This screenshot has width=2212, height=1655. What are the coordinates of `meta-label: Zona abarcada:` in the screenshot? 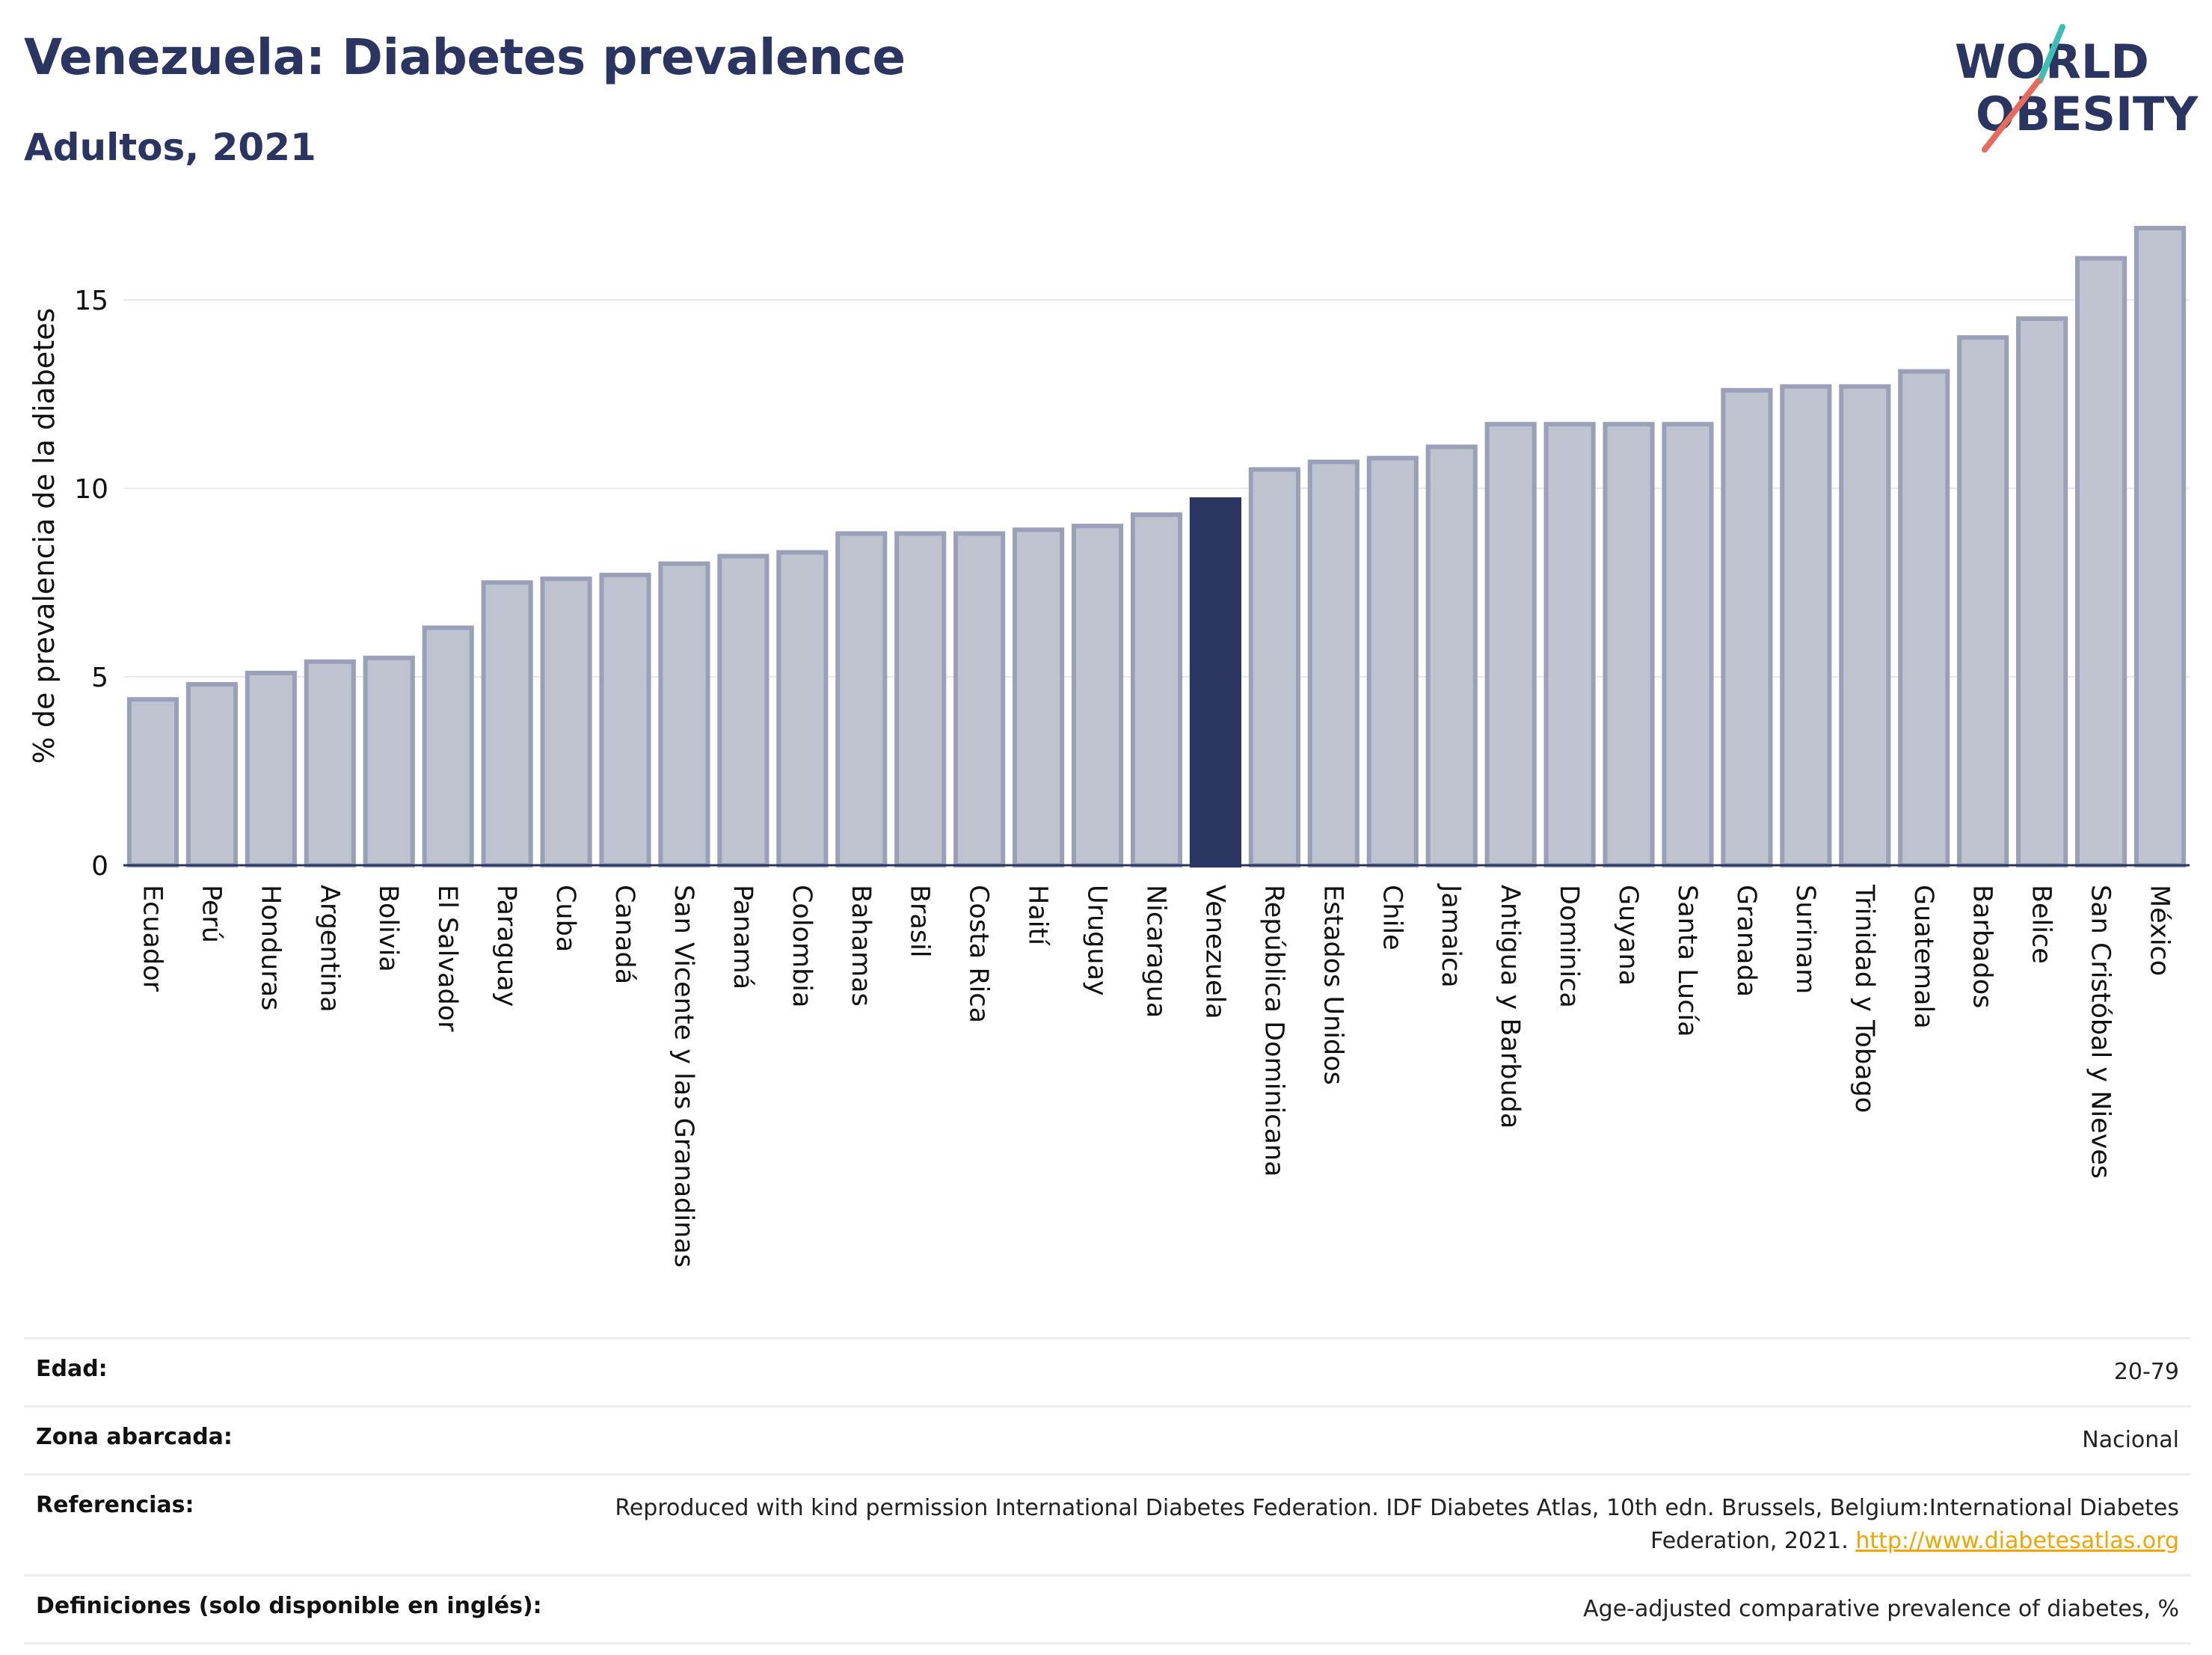 It's located at (134, 1437).